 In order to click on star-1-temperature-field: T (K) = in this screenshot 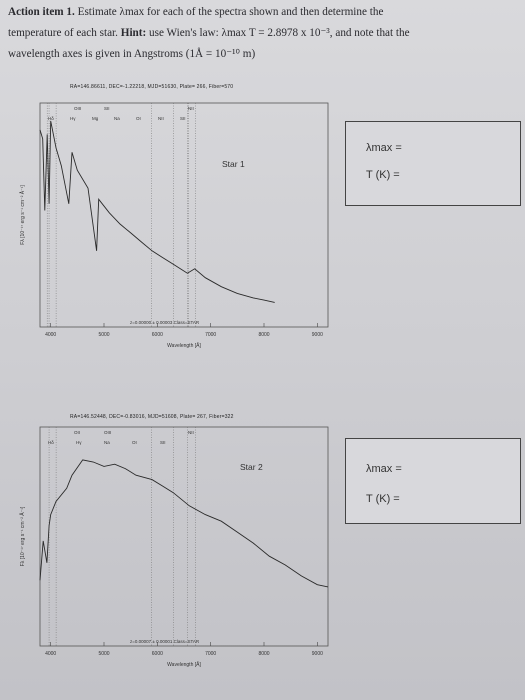, I will do `click(383, 175)`.